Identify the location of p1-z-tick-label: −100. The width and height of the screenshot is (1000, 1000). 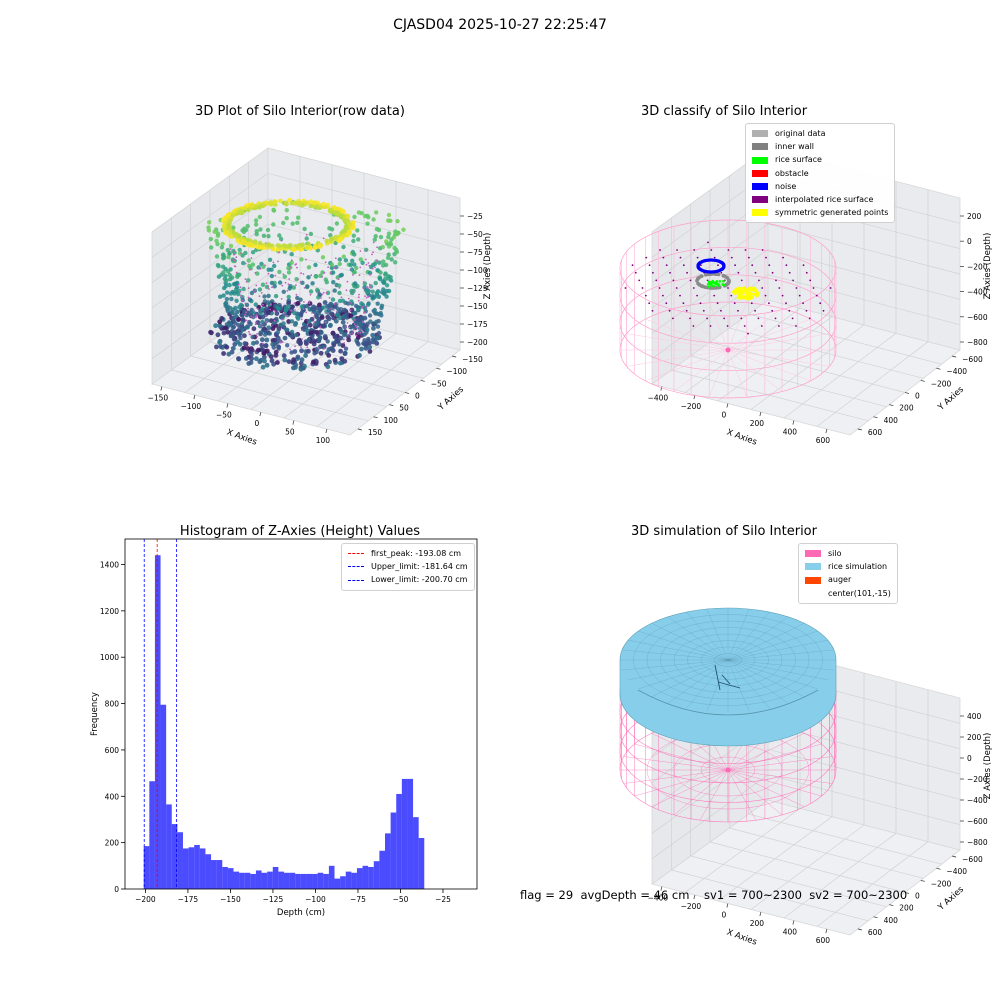
(477, 270).